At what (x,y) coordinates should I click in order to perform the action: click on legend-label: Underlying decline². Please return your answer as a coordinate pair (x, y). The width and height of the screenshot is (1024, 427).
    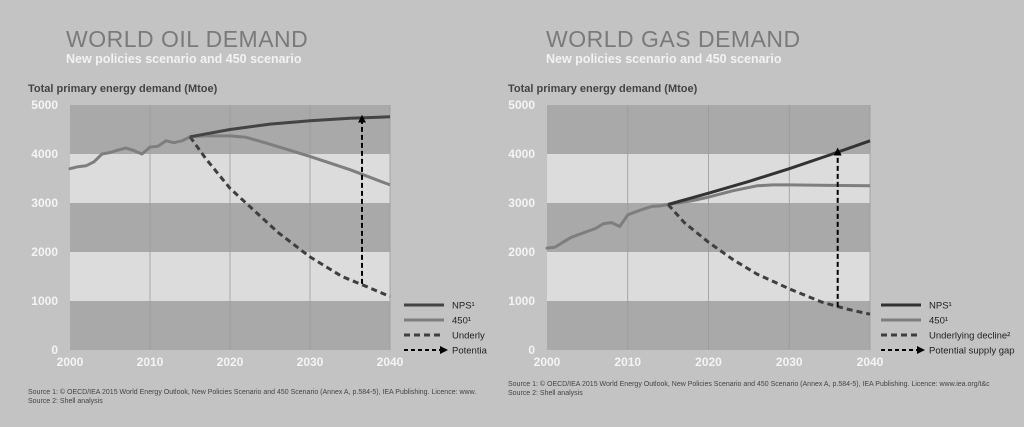
    Looking at the image, I should click on (969, 336).